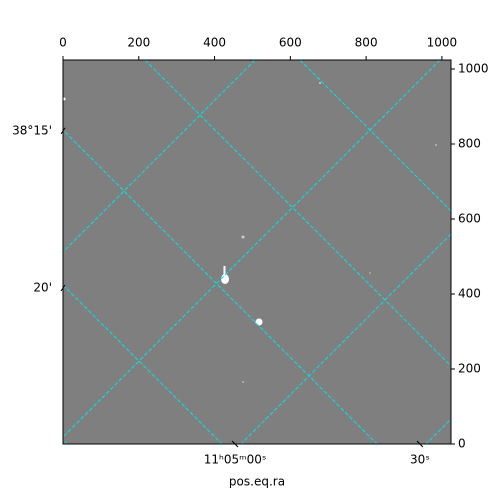 This screenshot has width=500, height=500. Describe the element at coordinates (469, 294) in the screenshot. I see `y-tick-label: 400` at that location.